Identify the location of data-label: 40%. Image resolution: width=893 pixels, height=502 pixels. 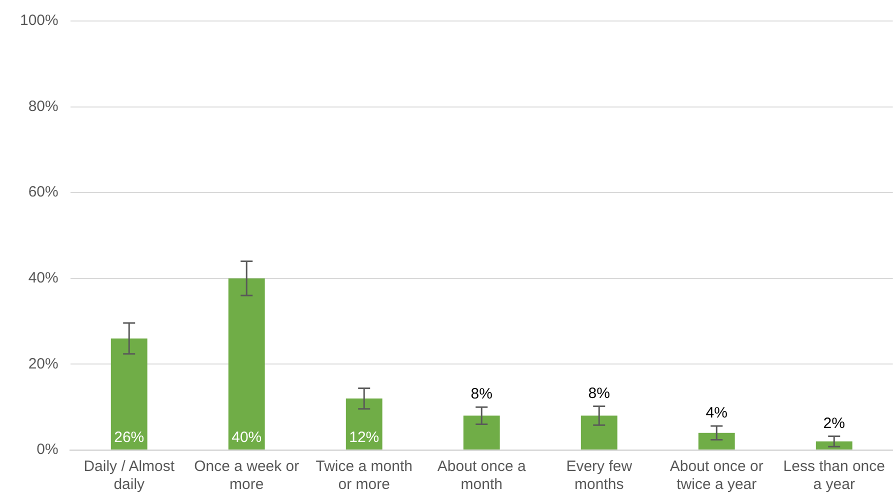
(247, 437).